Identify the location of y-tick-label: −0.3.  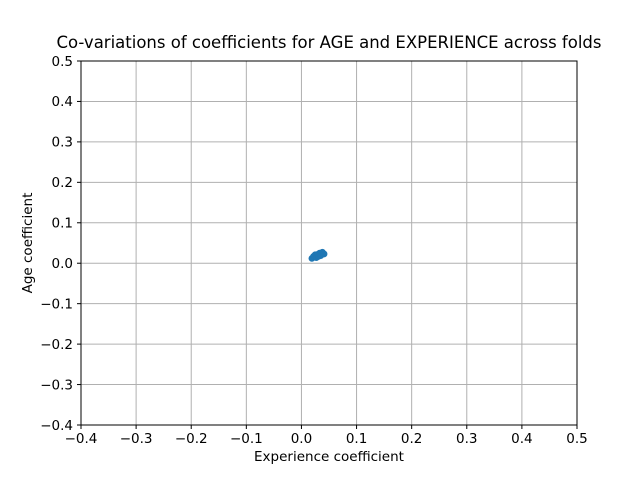
(56, 385).